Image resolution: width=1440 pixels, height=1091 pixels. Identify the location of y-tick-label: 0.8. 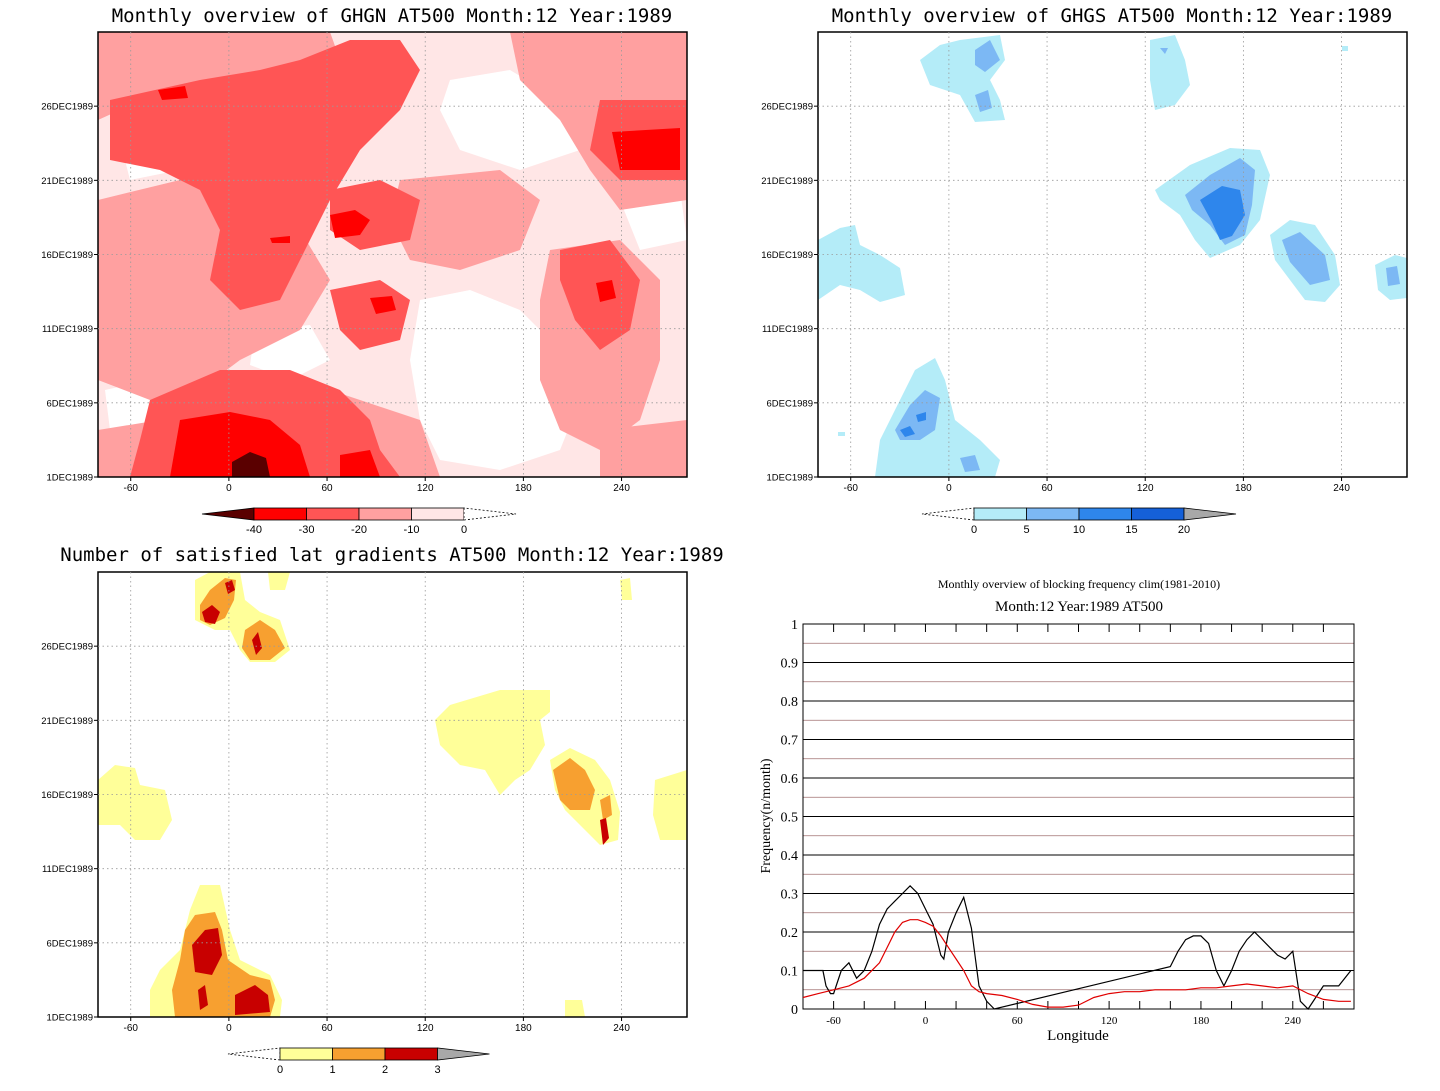
(790, 702).